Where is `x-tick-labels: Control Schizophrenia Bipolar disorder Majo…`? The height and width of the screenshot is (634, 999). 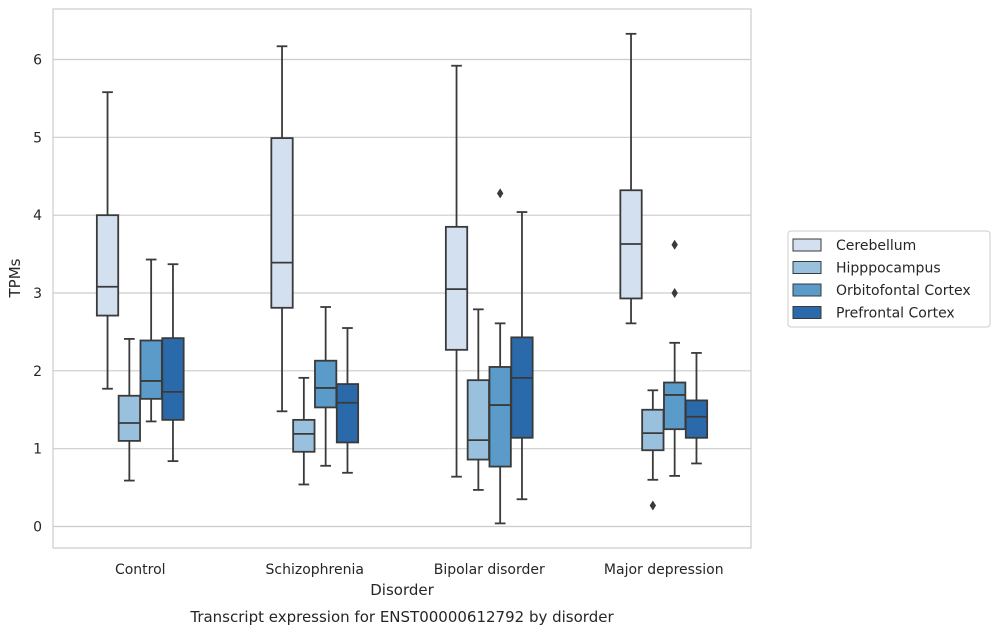 x-tick-labels: Control Schizophrenia Bipolar disorder Majo… is located at coordinates (419, 570).